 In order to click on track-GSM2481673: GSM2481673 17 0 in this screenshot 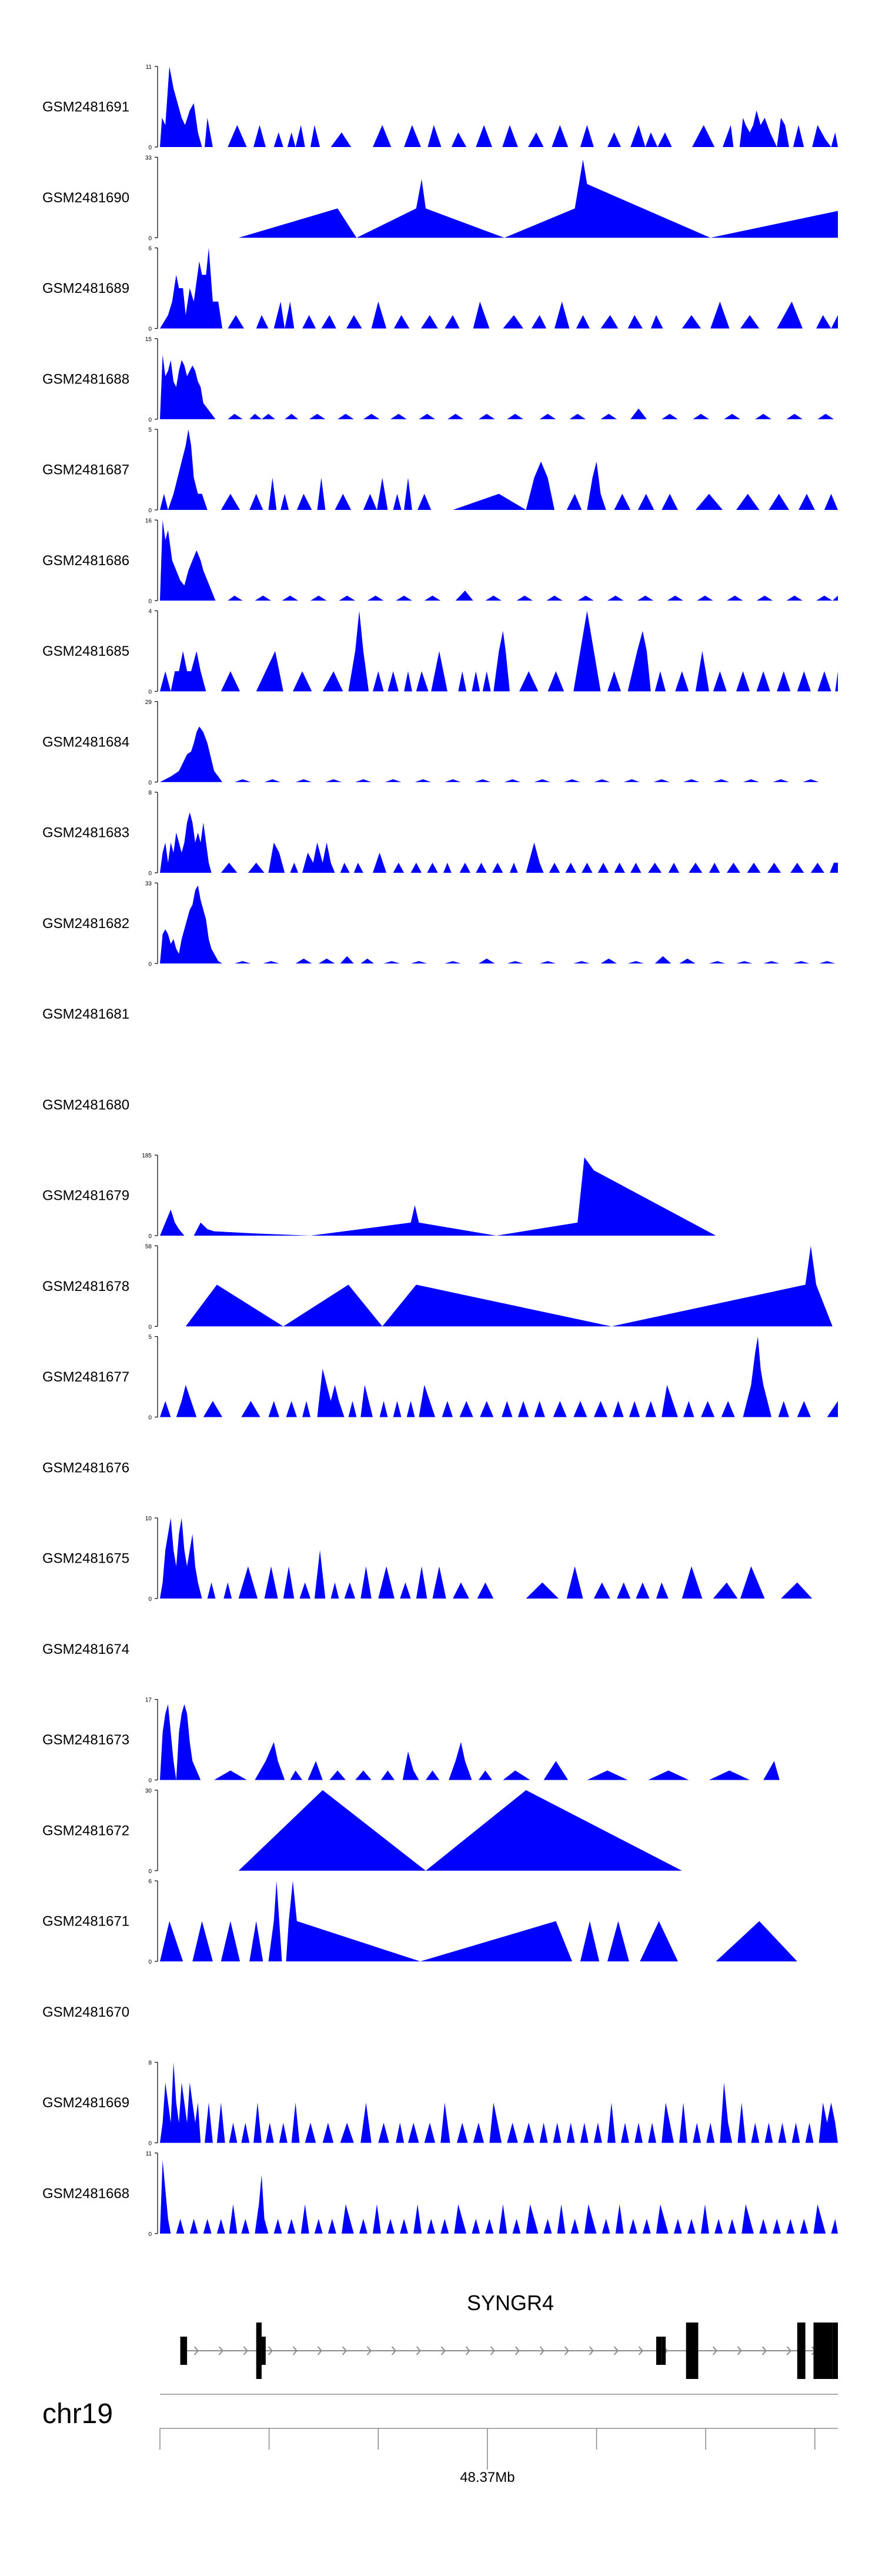, I will do `click(426, 1740)`.